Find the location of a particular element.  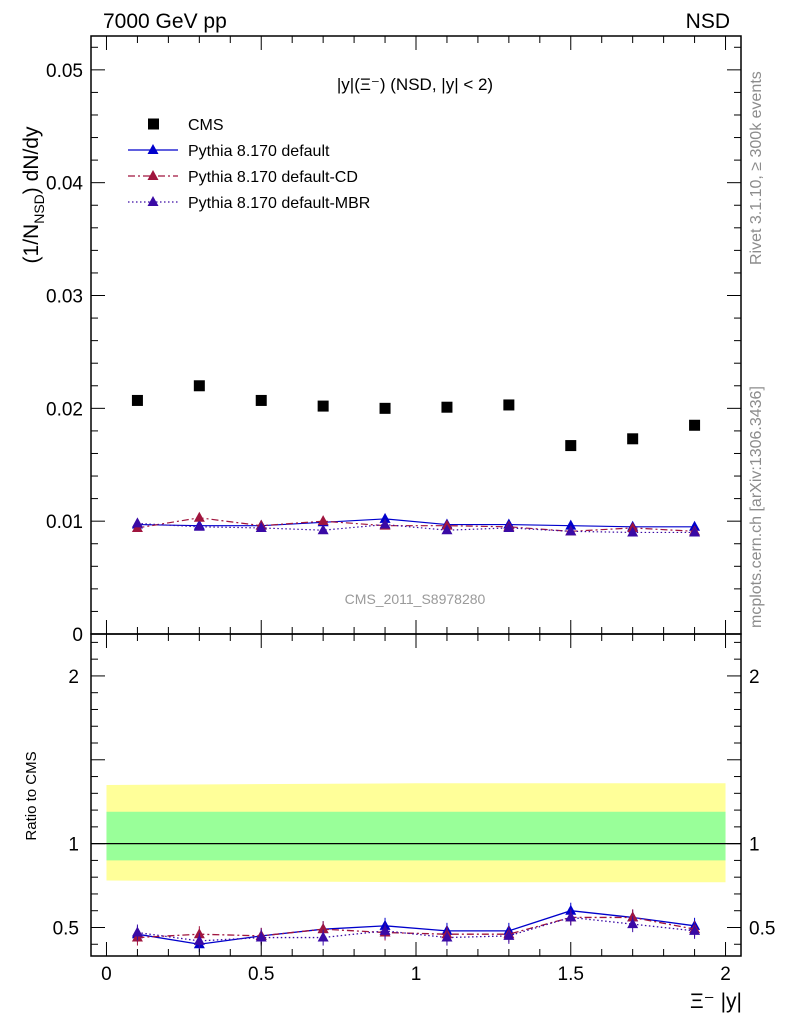

legend-marker-cms is located at coordinates (153, 124).